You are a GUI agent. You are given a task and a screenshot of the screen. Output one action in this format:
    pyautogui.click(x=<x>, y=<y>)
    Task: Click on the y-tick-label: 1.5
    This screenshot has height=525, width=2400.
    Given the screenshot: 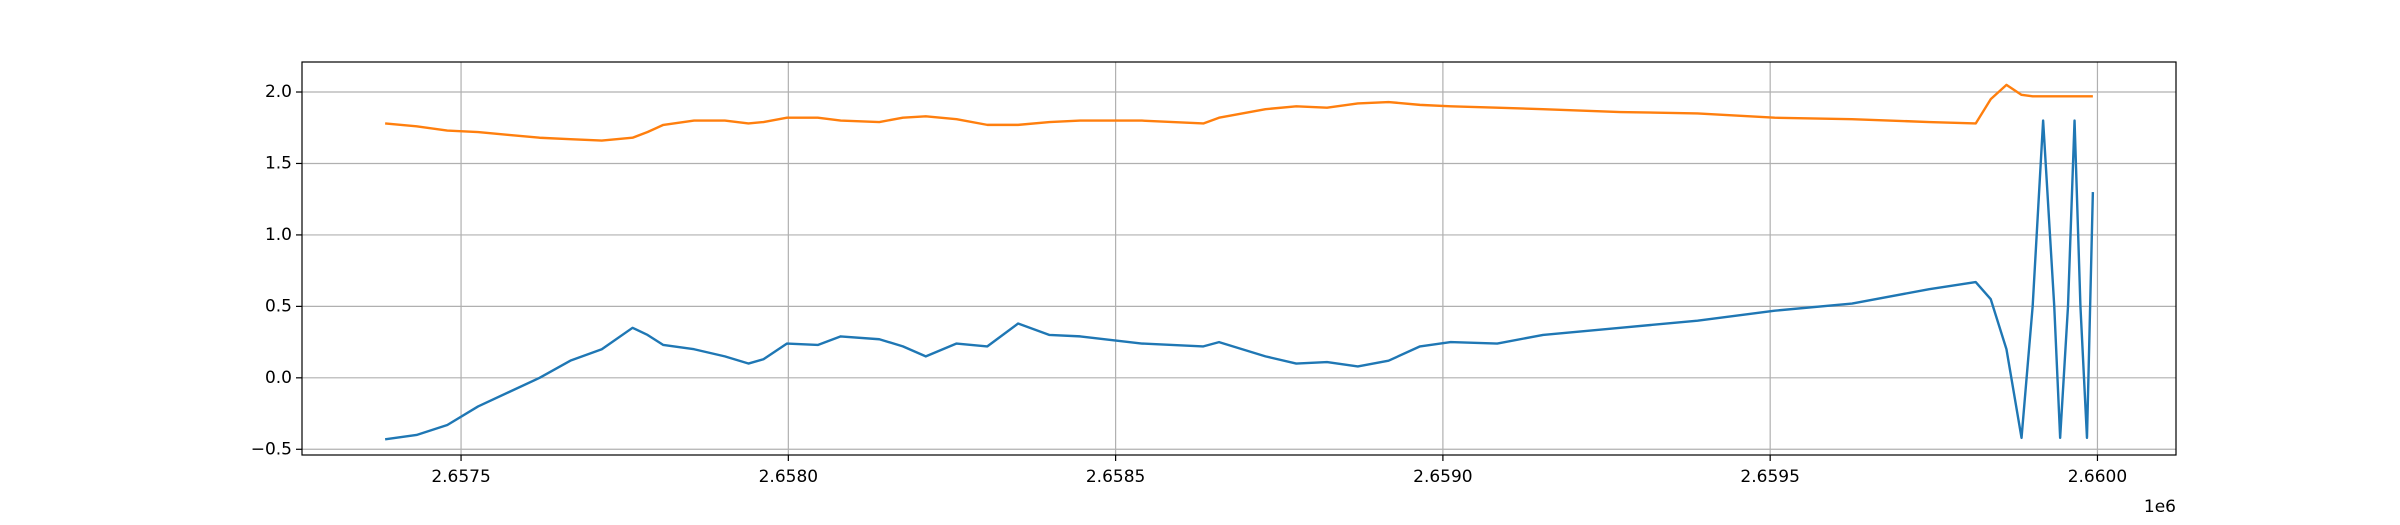 What is the action you would take?
    pyautogui.click(x=278, y=163)
    